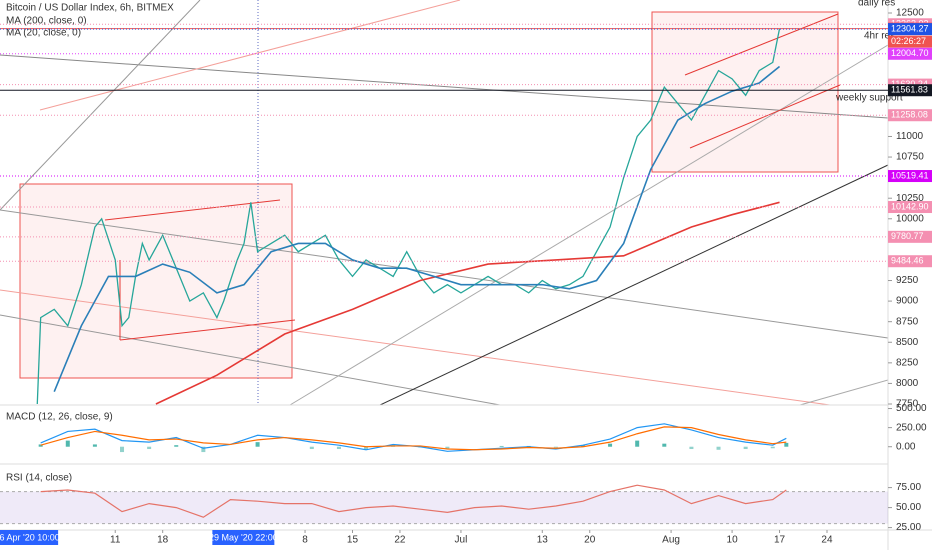 The image size is (932, 550). I want to click on x-tick-label: 26 Apr '20 10:00, so click(30, 537).